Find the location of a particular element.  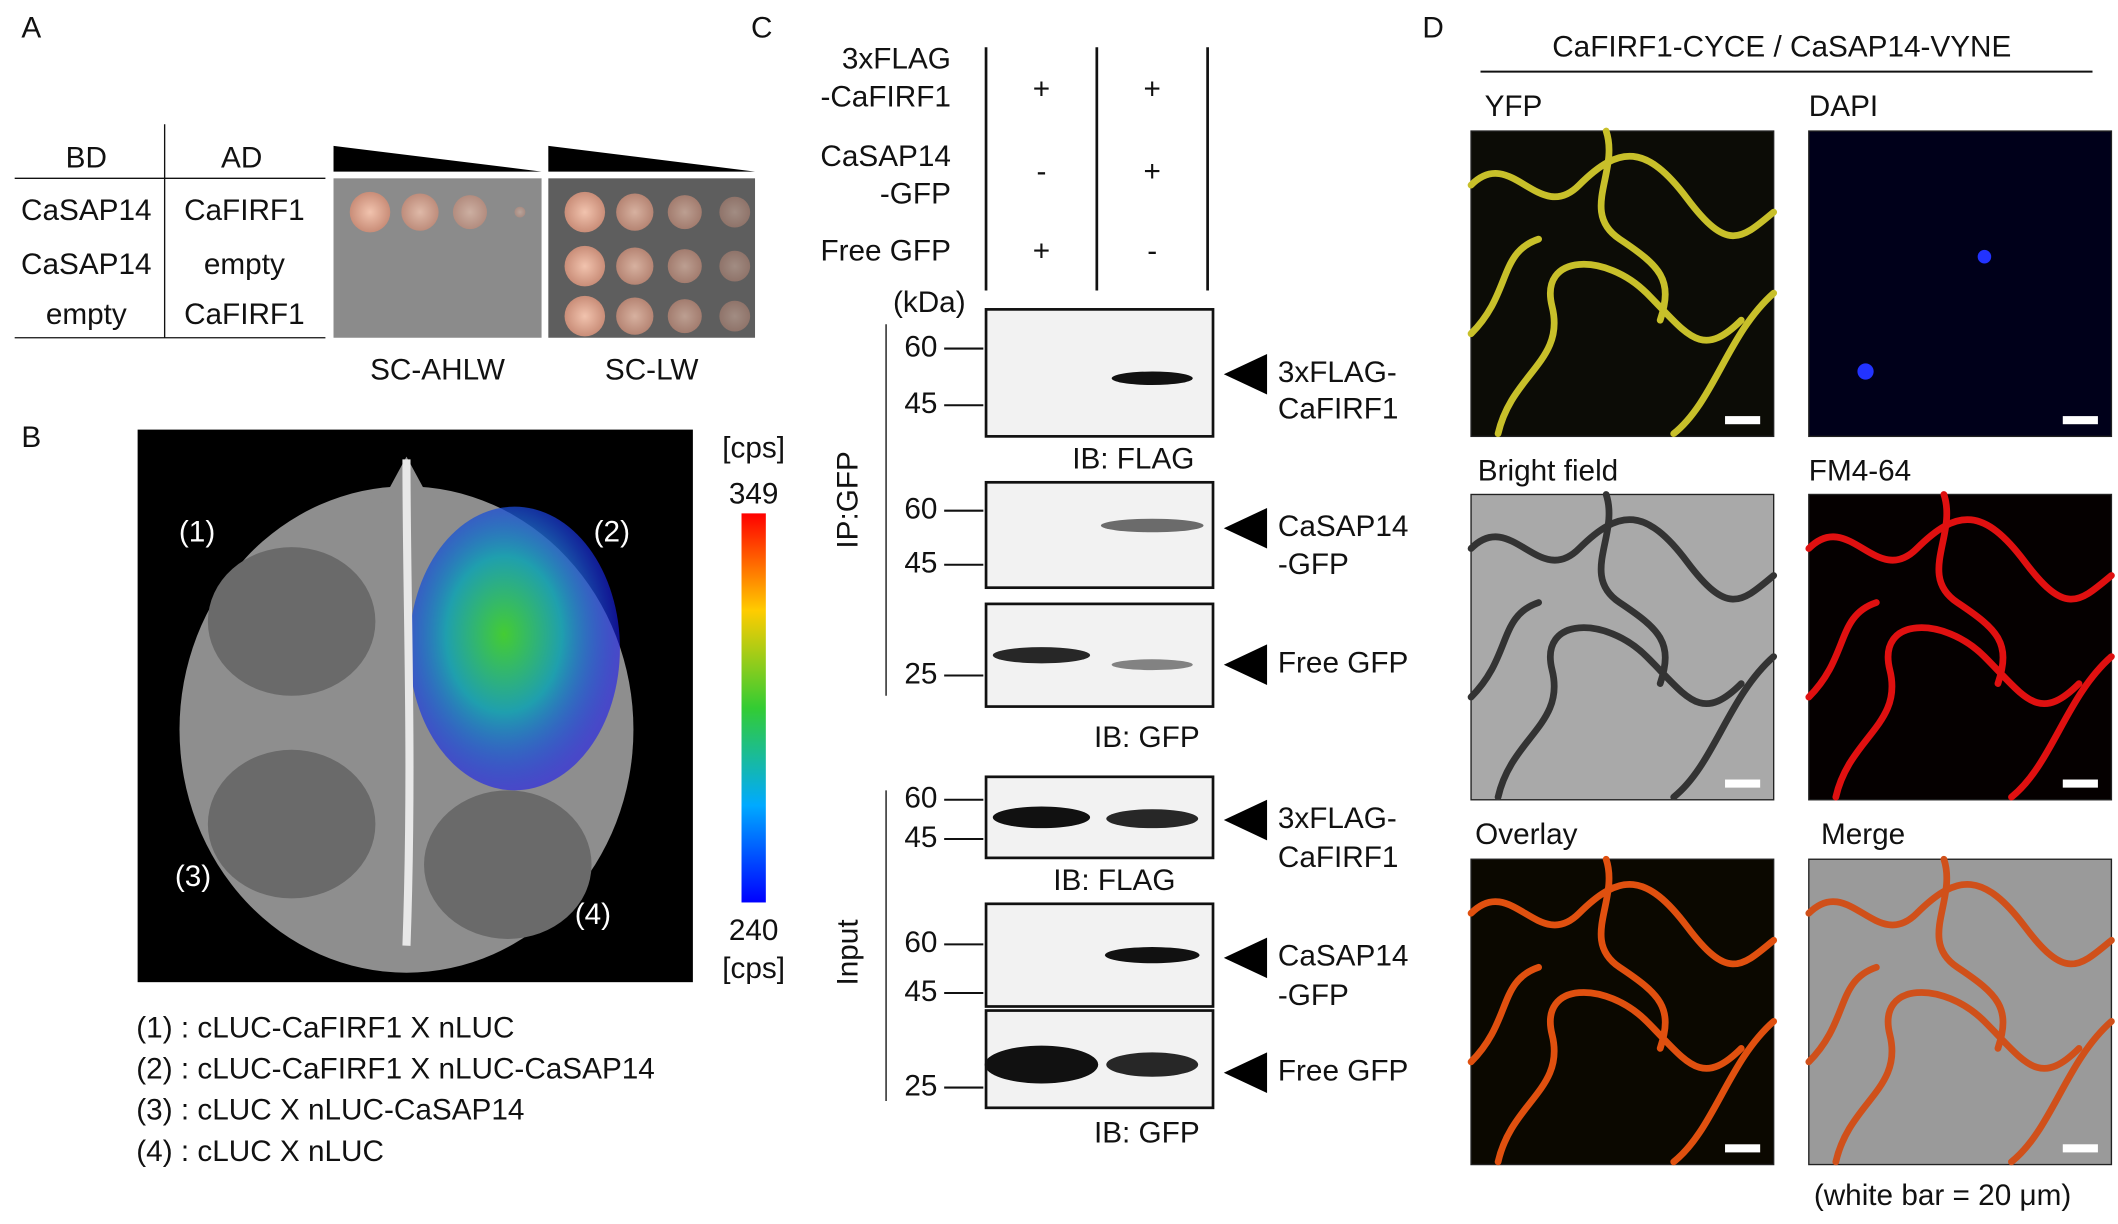

spot-label: (3) is located at coordinates (193, 876).